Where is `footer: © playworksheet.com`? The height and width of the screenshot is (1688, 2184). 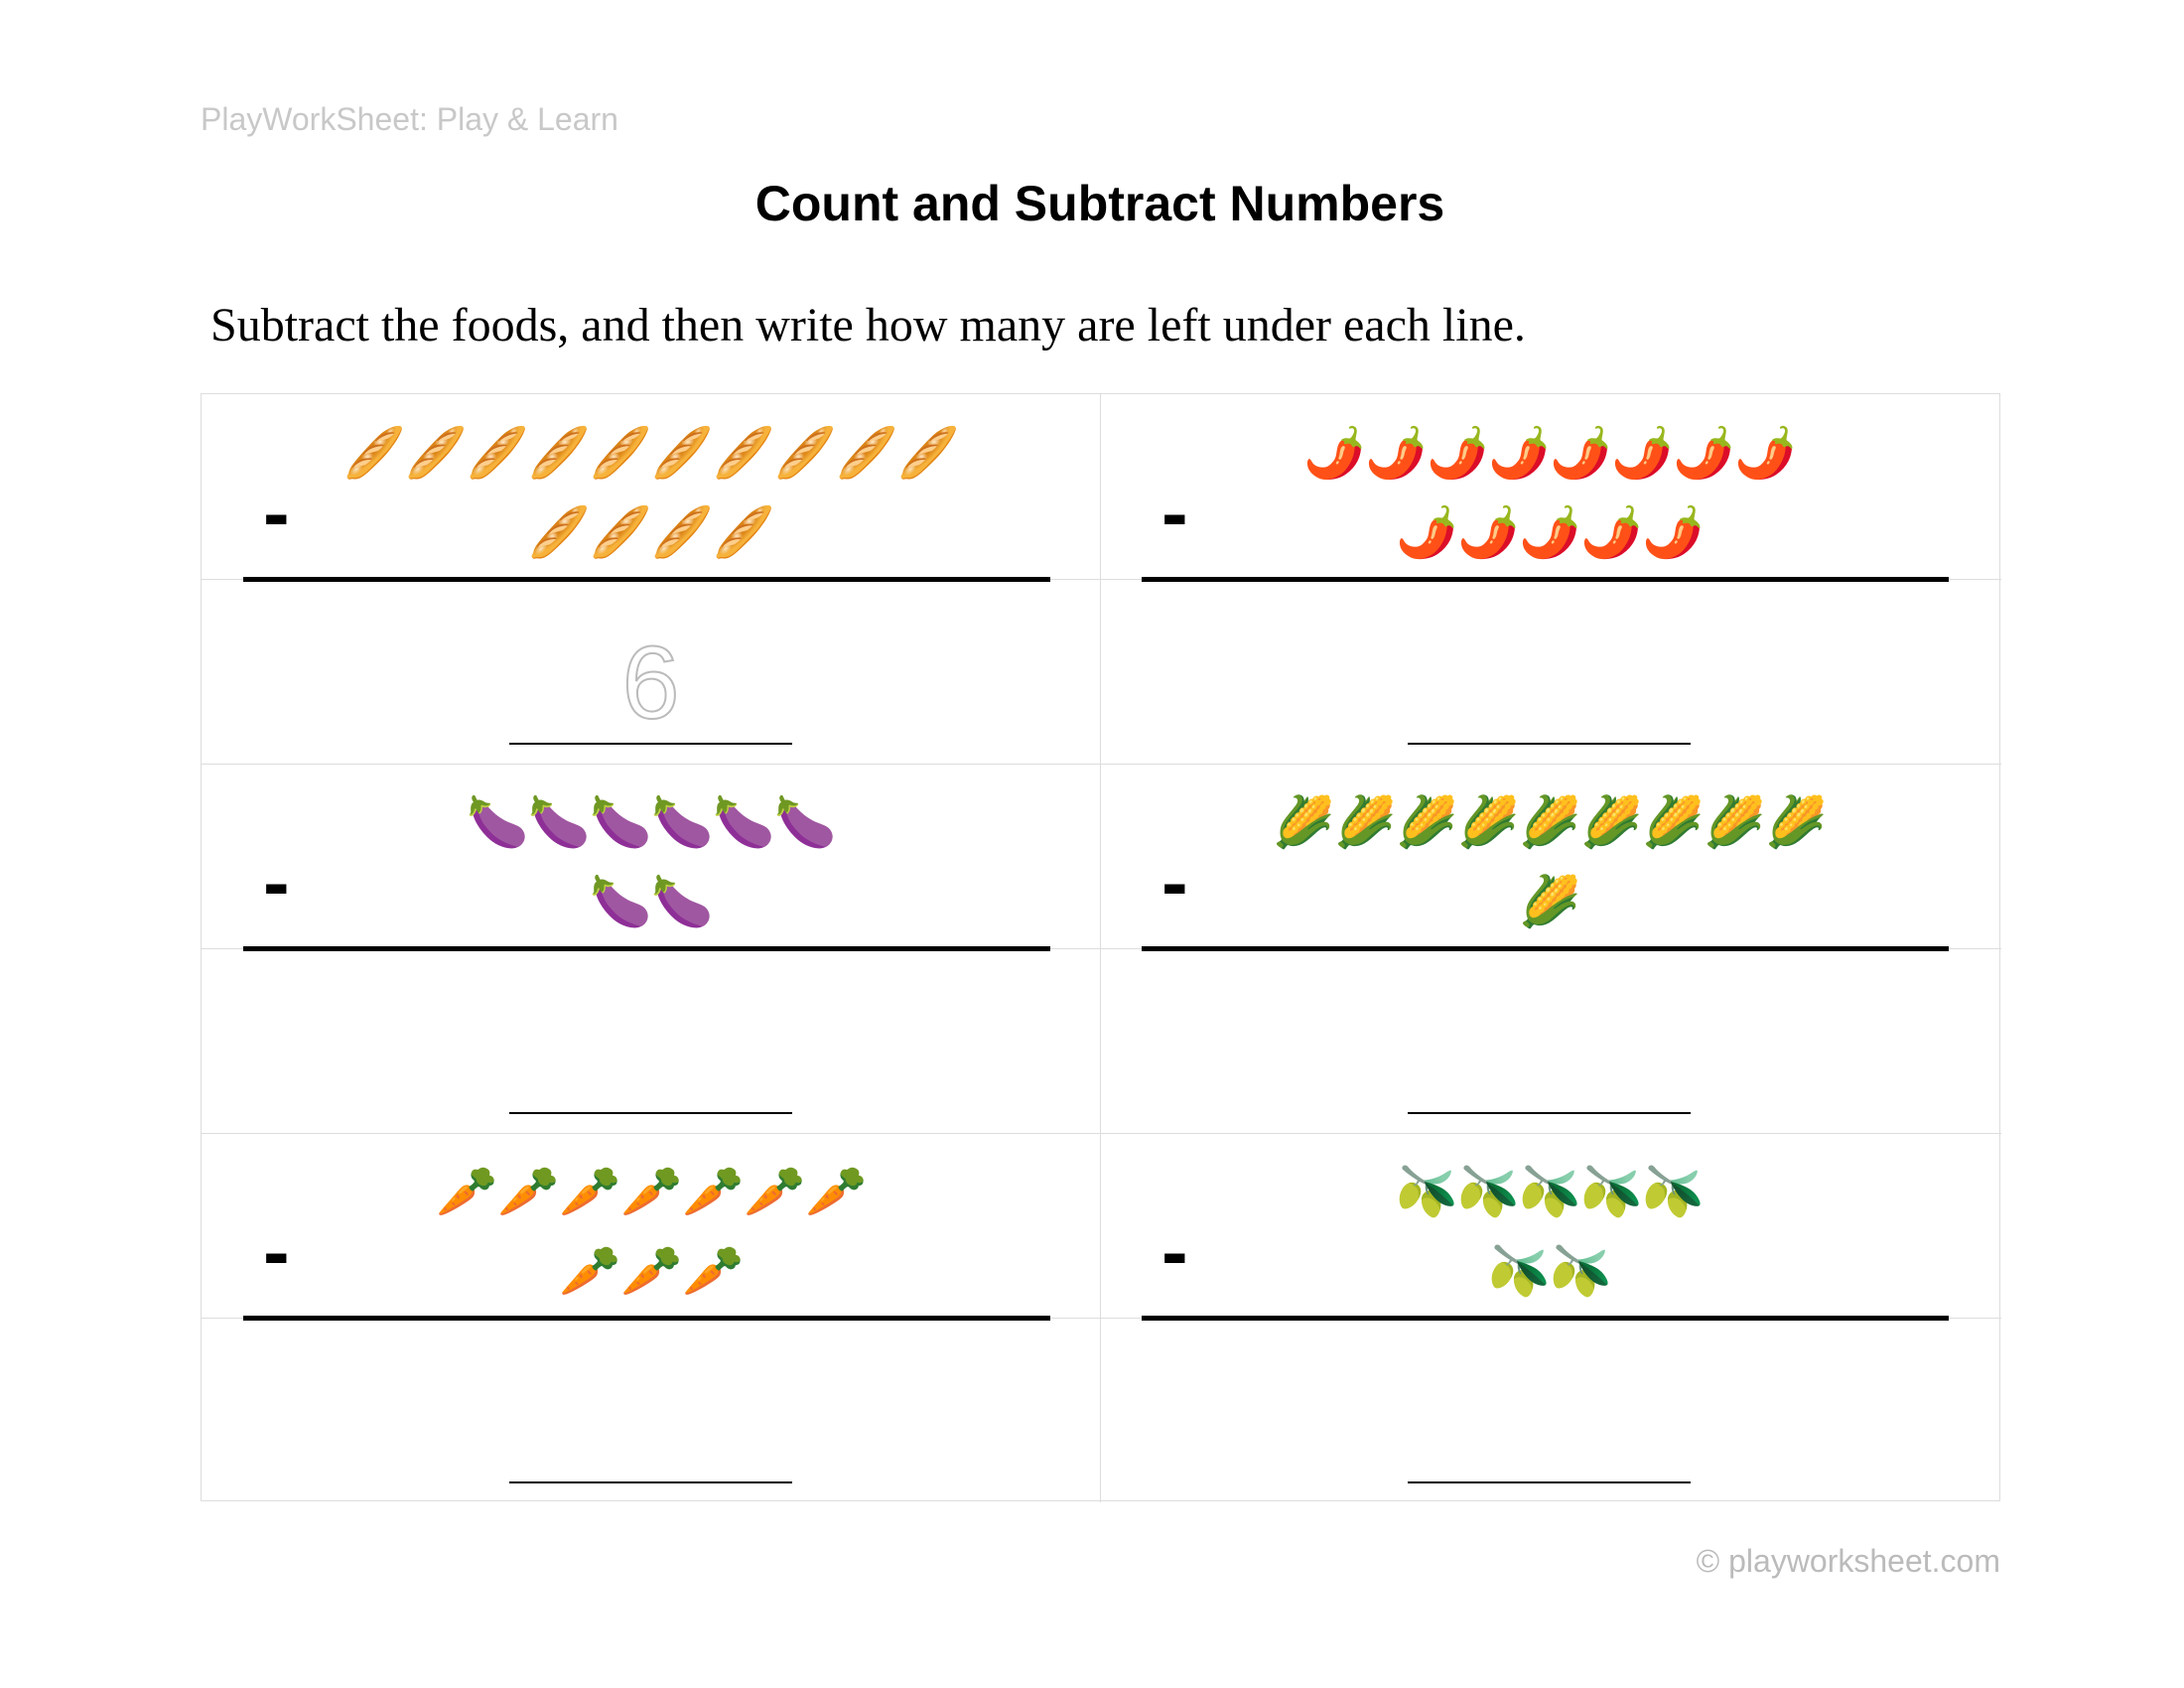 footer: © playworksheet.com is located at coordinates (1848, 1561).